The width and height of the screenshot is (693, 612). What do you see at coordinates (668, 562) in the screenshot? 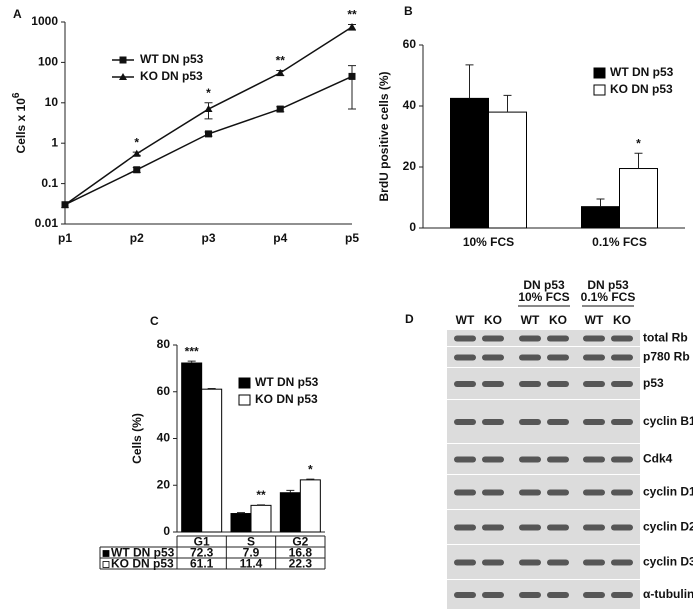
I see `row-label: cyclin D3` at bounding box center [668, 562].